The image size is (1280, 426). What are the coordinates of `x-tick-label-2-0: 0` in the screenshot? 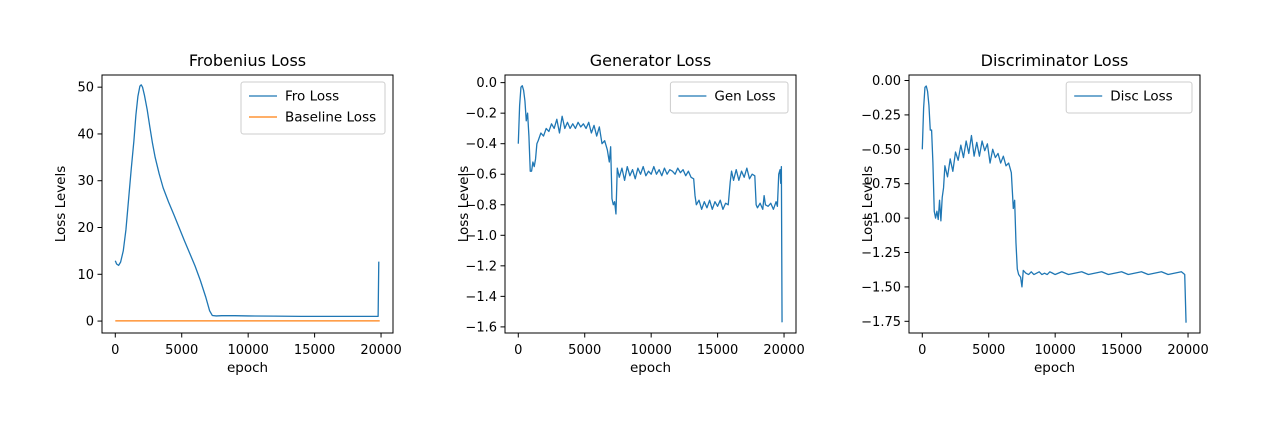 It's located at (922, 350).